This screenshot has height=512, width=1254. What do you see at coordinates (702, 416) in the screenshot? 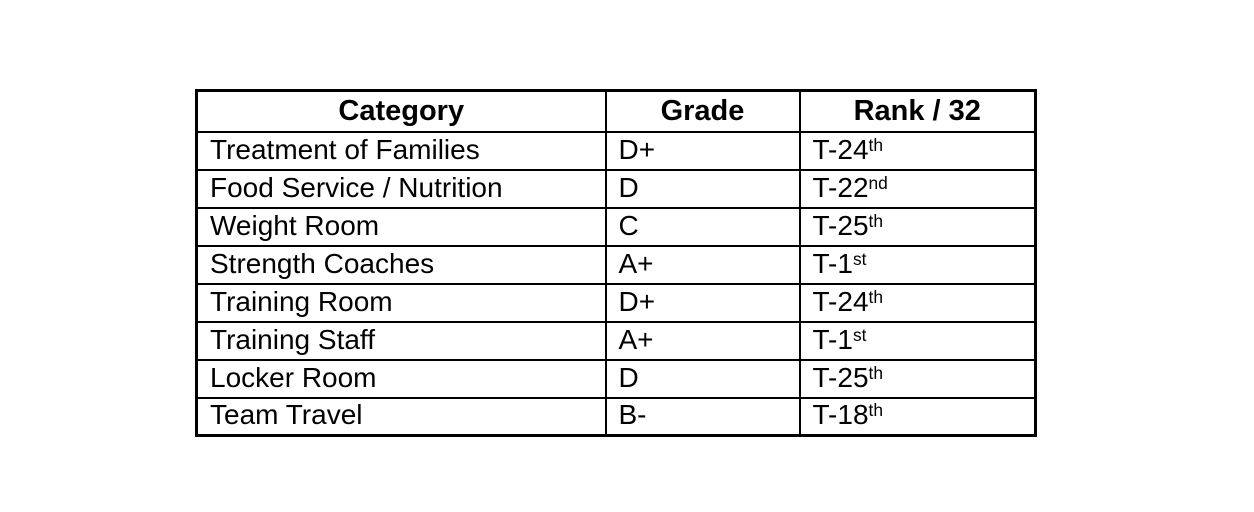
I see `grade-cell: B-` at bounding box center [702, 416].